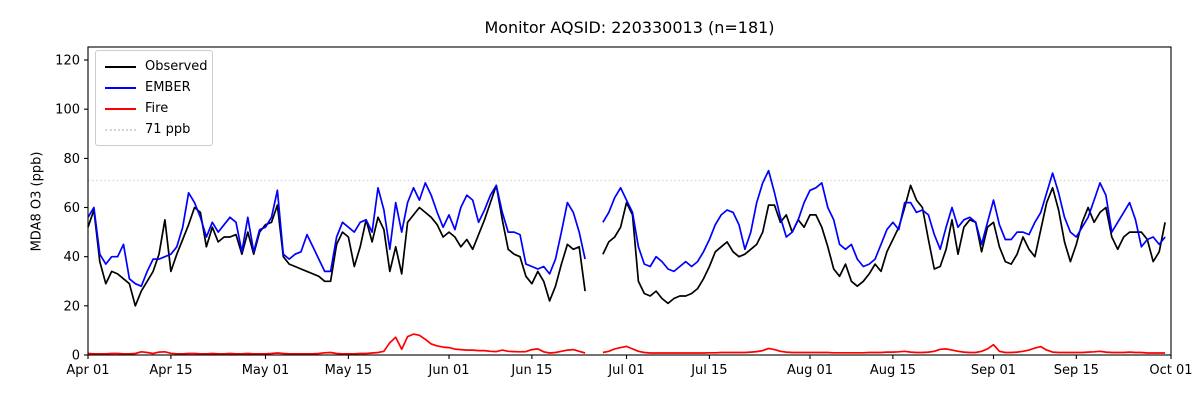 Image resolution: width=1200 pixels, height=400 pixels. Describe the element at coordinates (67, 110) in the screenshot. I see `svg-text: 100` at that location.